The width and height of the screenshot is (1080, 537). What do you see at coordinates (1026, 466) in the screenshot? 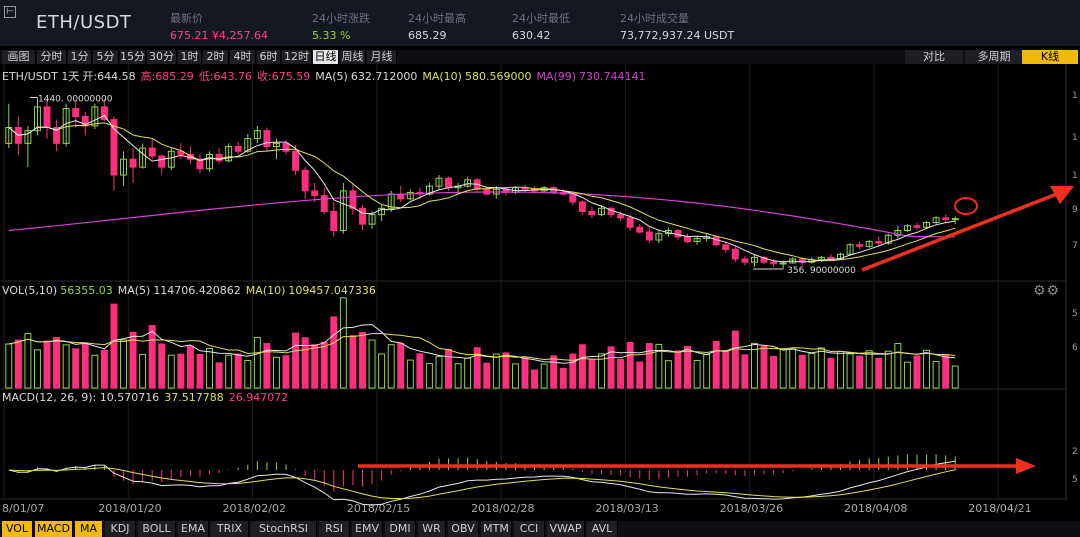
I see `annotation-arrow-right-head` at bounding box center [1026, 466].